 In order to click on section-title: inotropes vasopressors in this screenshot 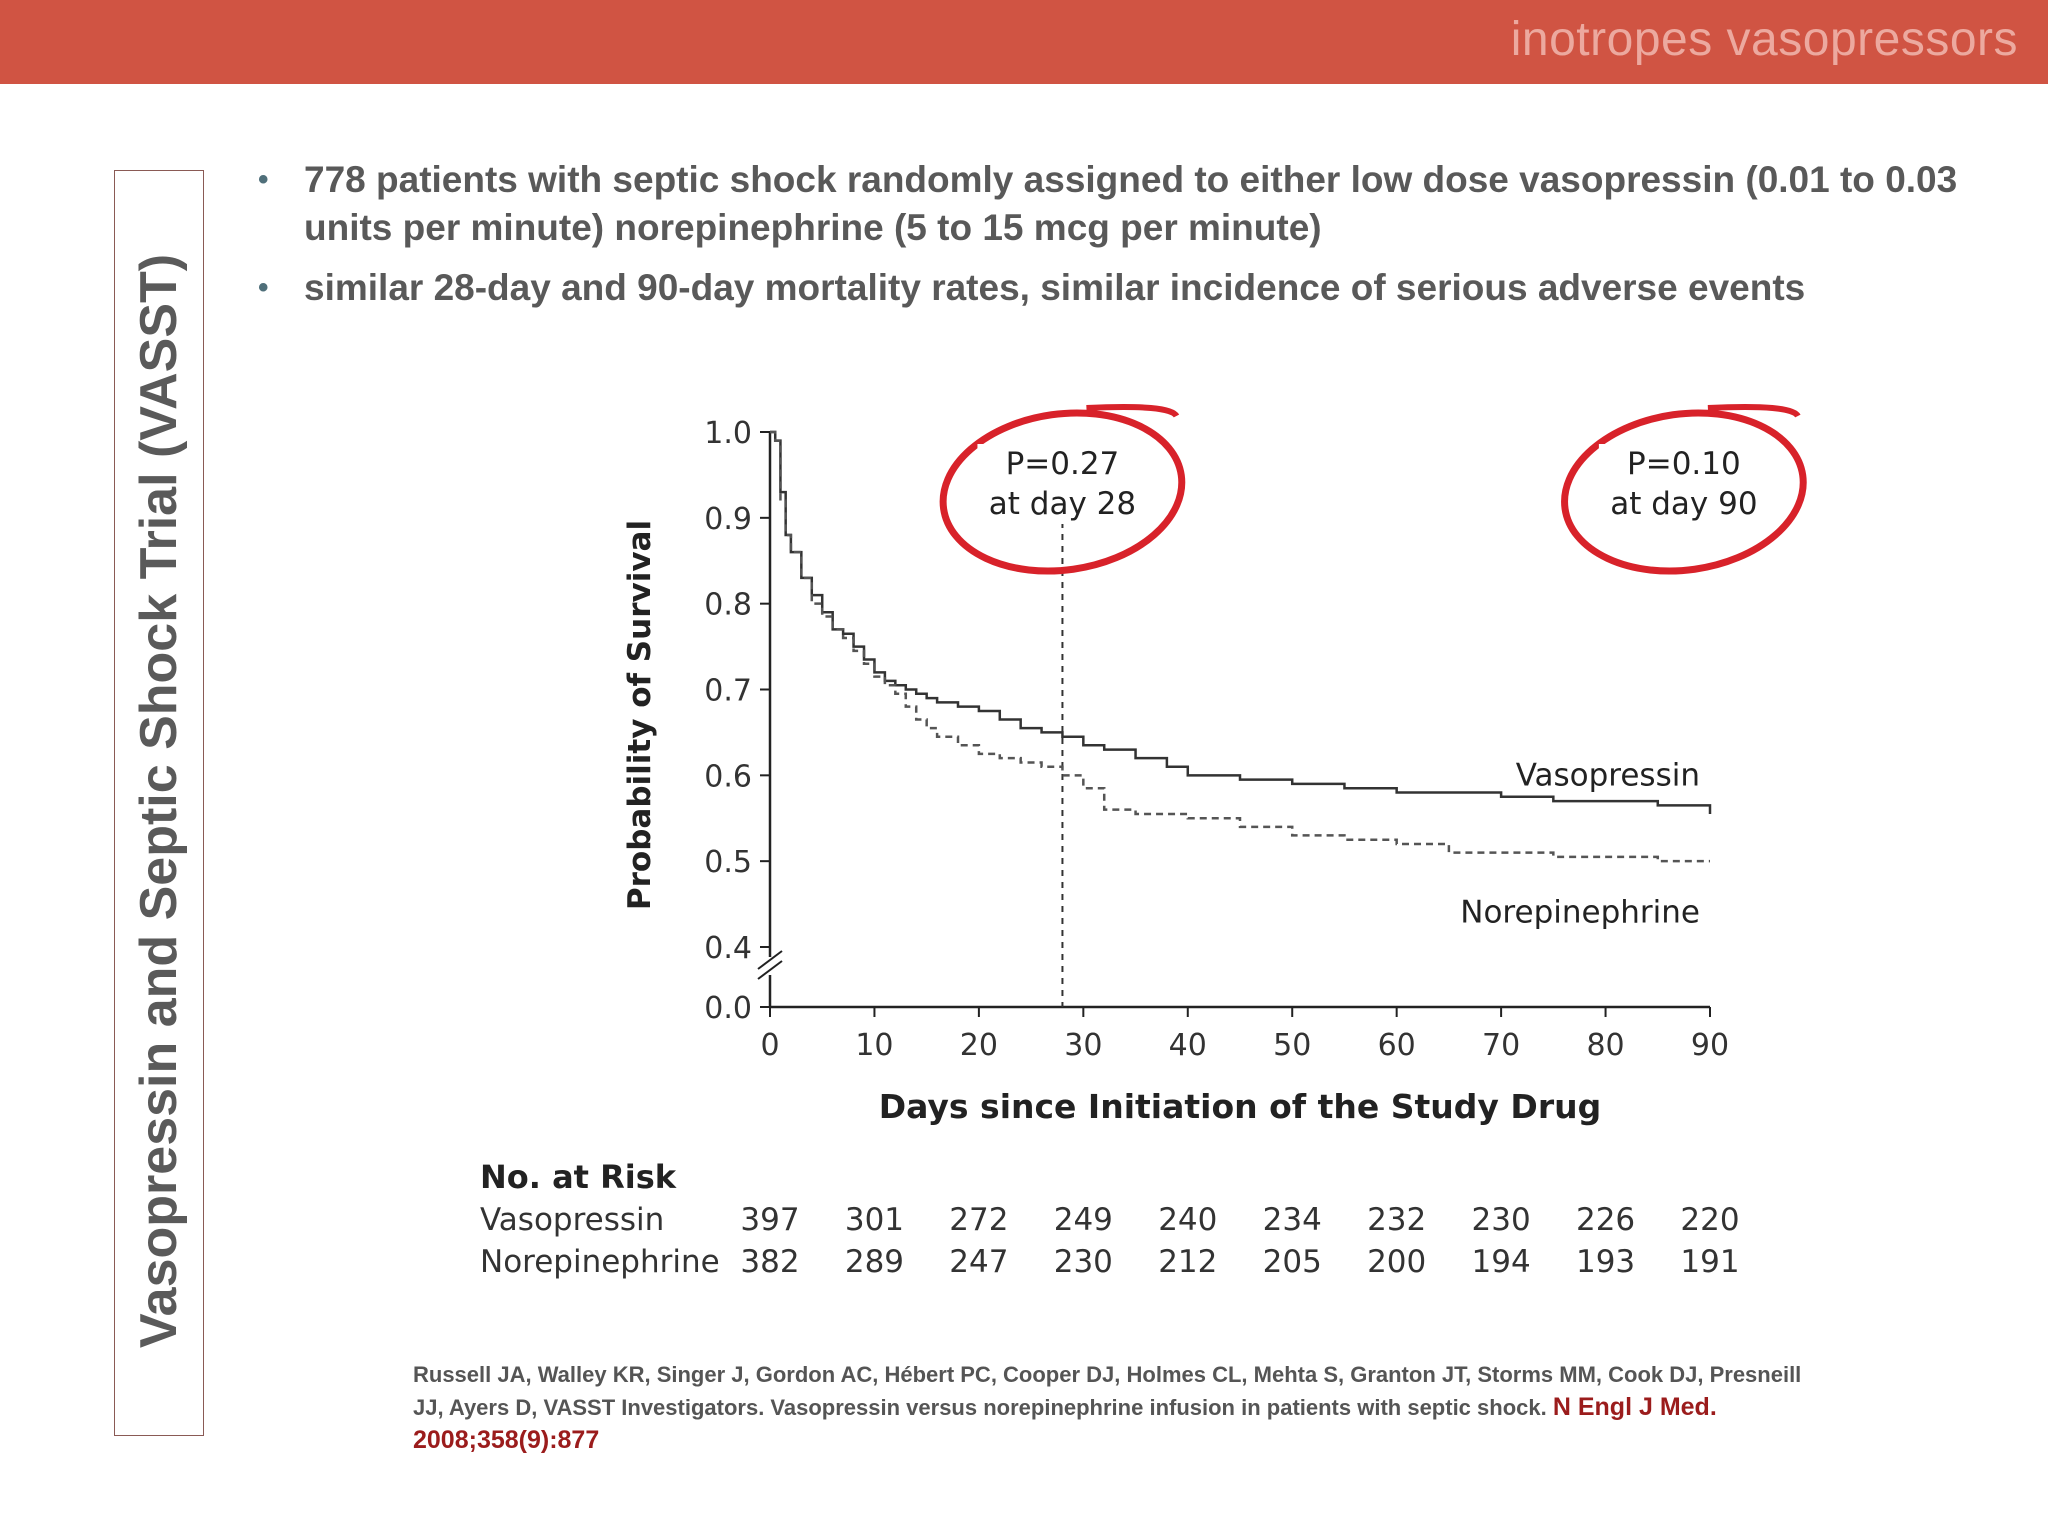, I will do `click(1764, 39)`.